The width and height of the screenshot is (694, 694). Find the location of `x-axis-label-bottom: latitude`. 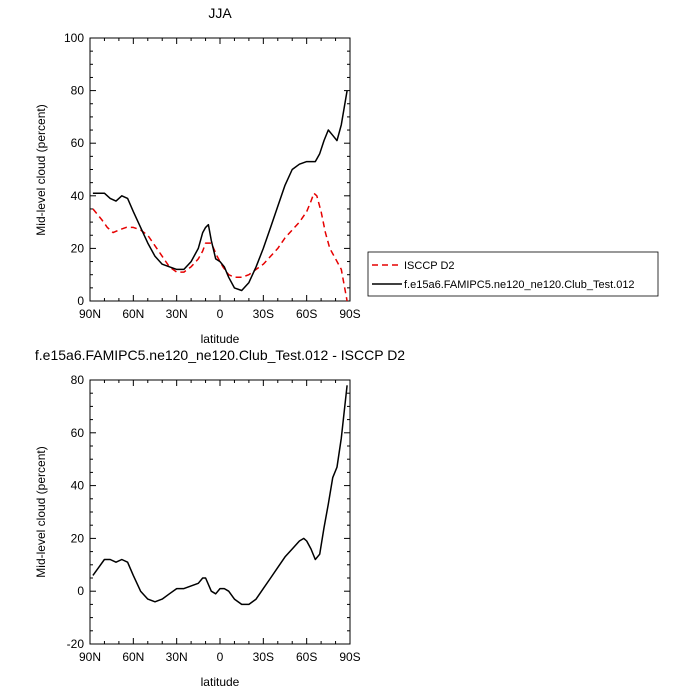

x-axis-label-bottom: latitude is located at coordinates (220, 682).